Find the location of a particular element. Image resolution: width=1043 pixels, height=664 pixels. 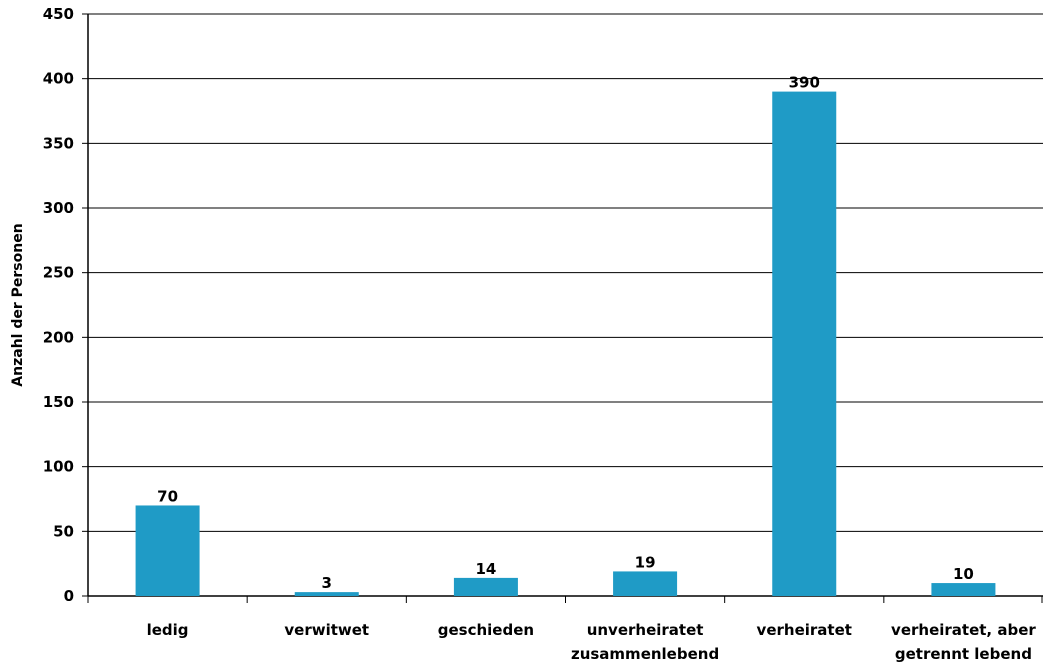

y-tick-label: 450 is located at coordinates (58, 14).